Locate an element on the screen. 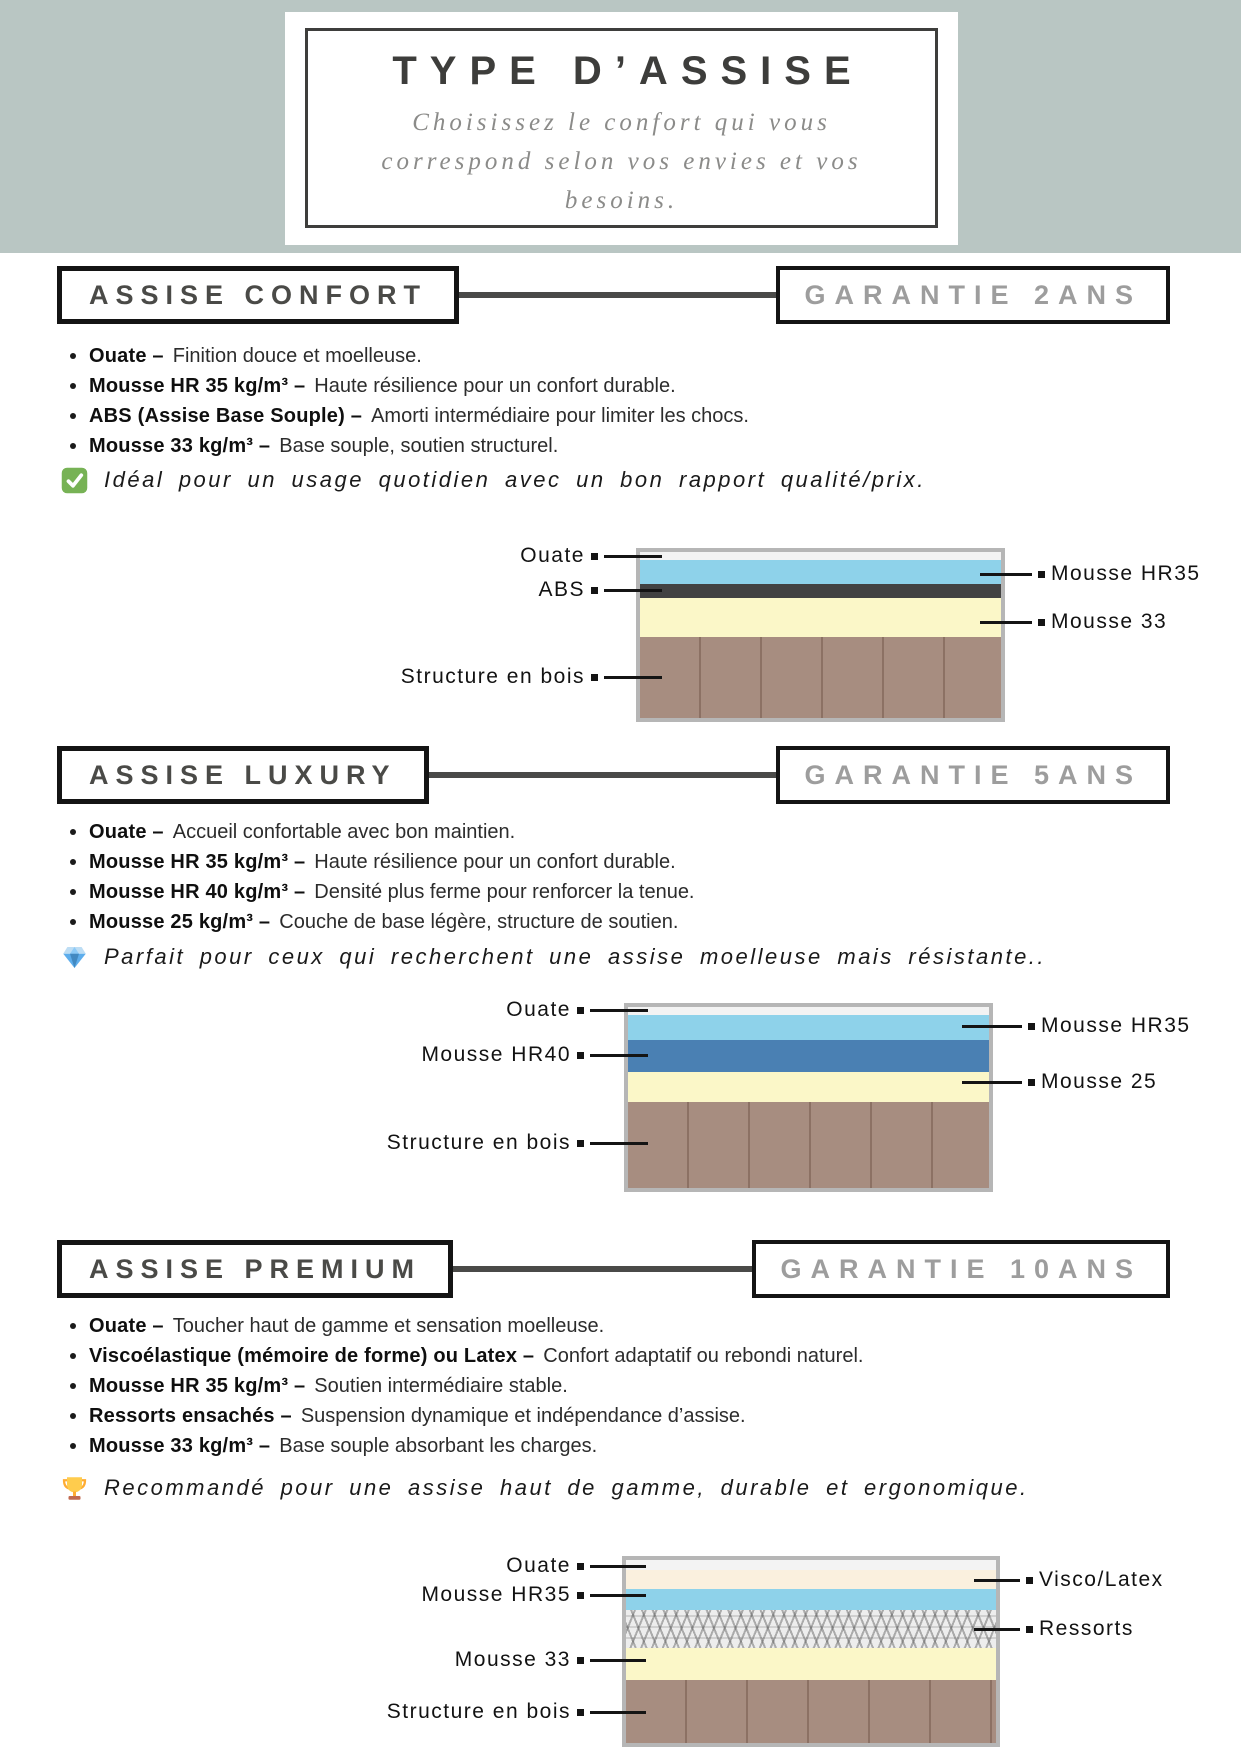 This screenshot has height=1755, width=1241. diagram-confort is located at coordinates (820, 635).